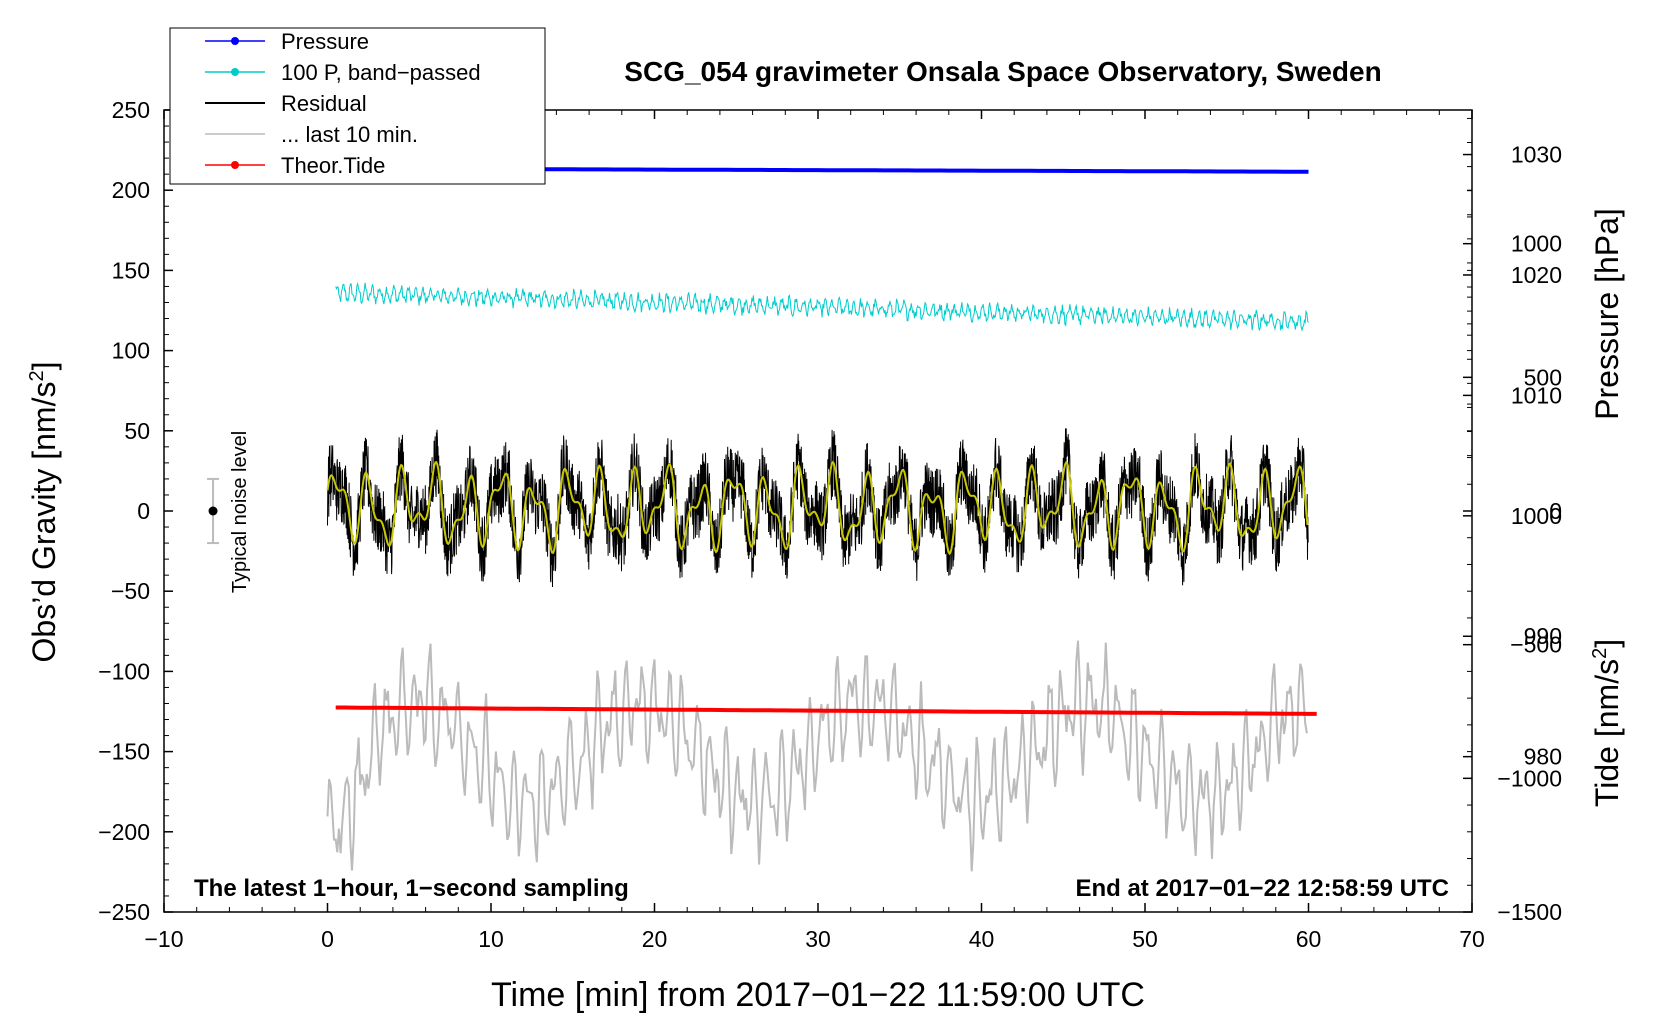  What do you see at coordinates (982, 939) in the screenshot?
I see `x-tick-label: 40` at bounding box center [982, 939].